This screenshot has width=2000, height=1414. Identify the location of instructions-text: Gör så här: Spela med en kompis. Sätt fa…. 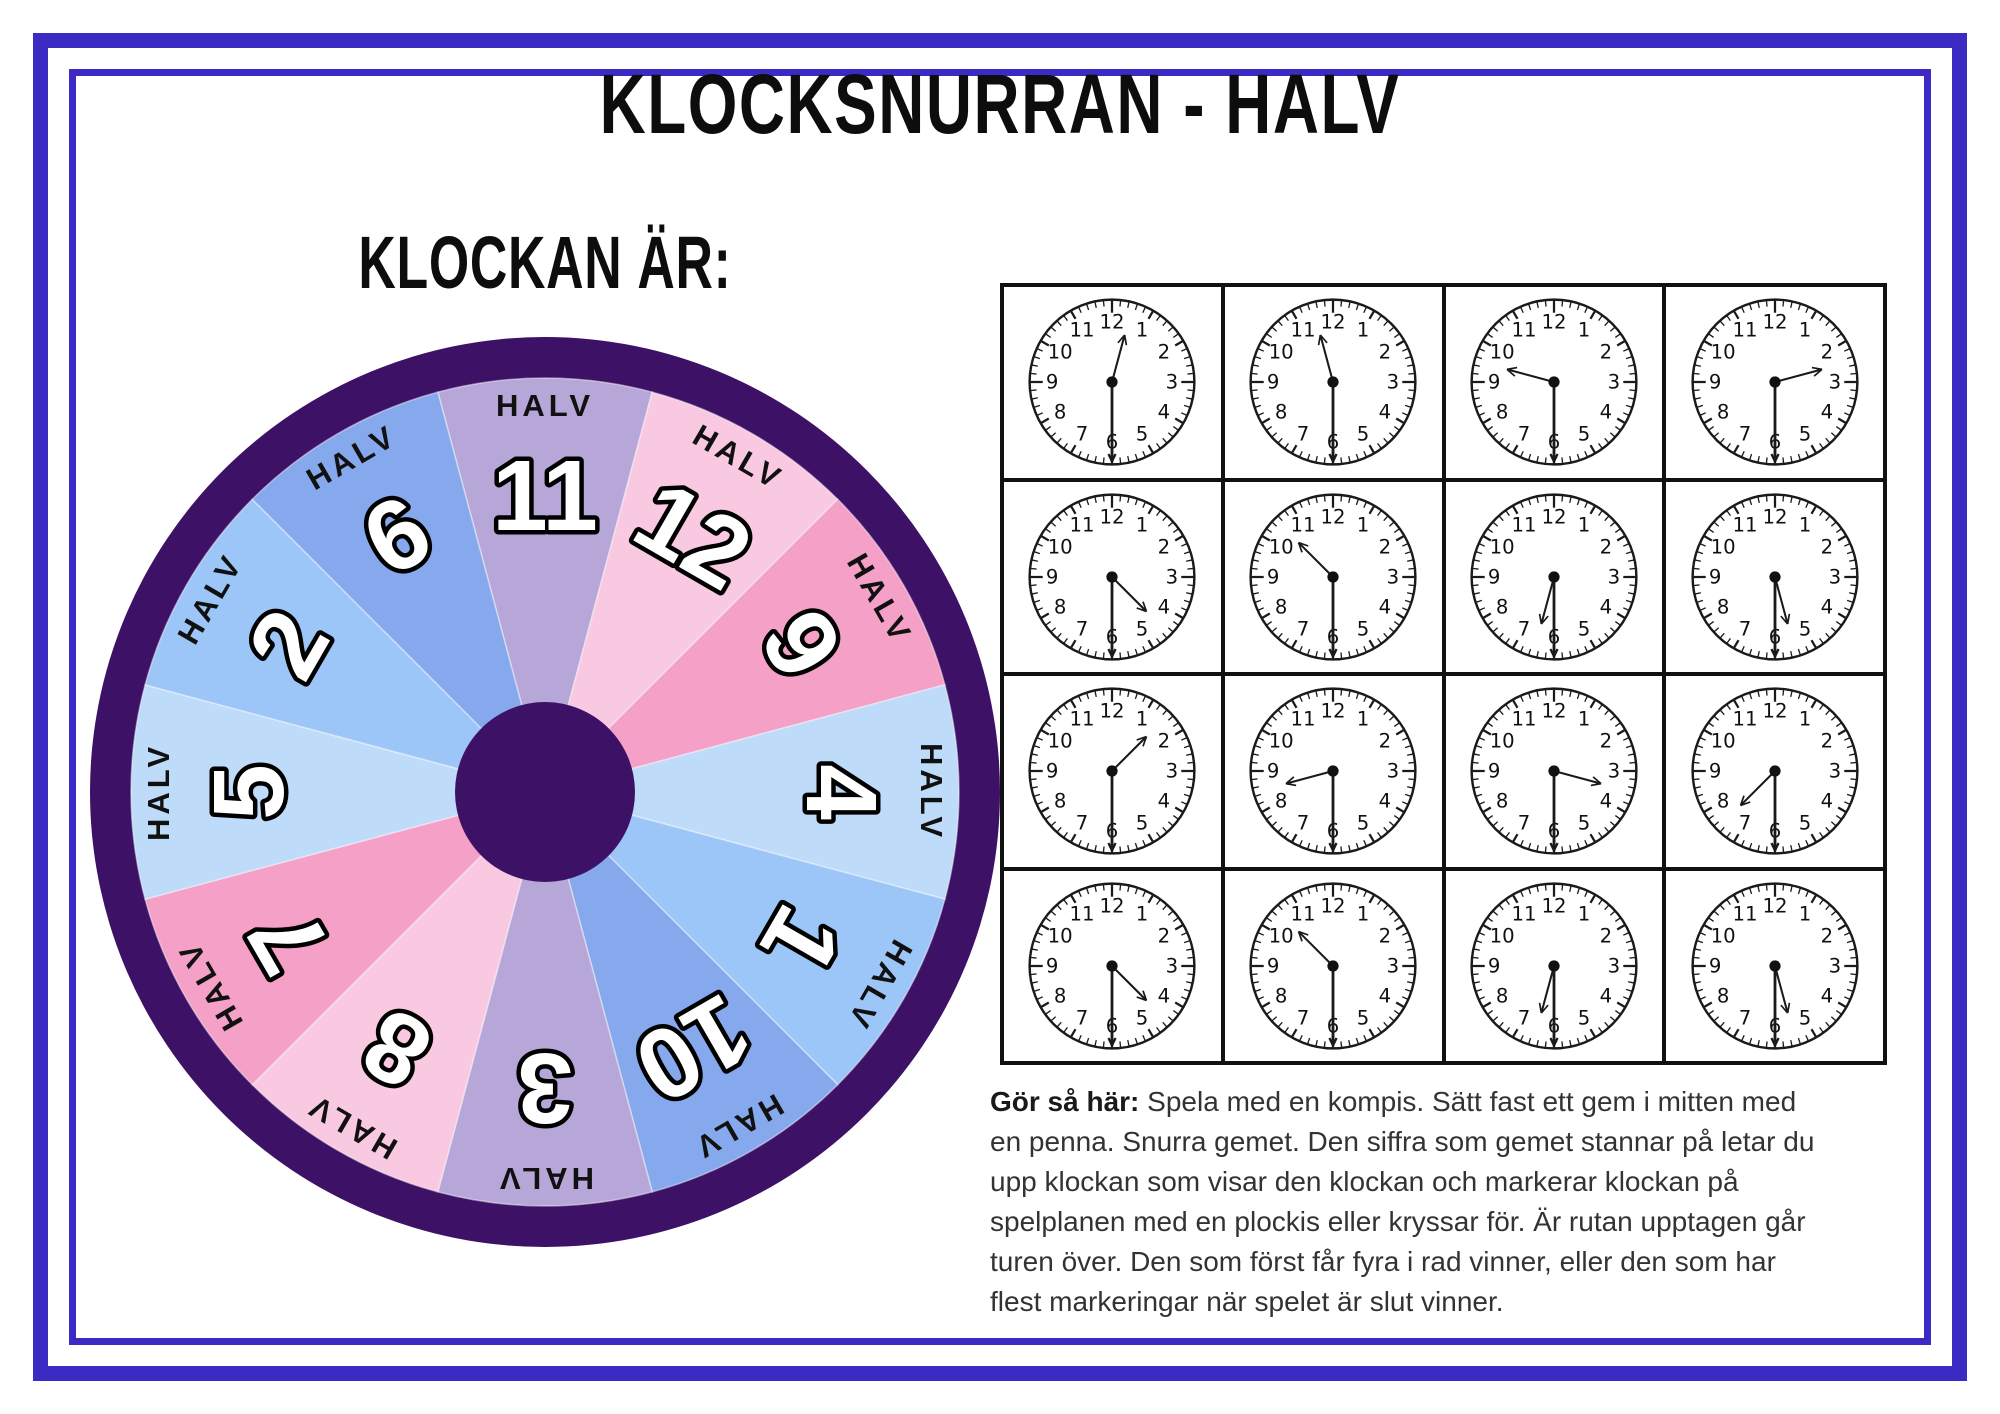
(1450, 1202).